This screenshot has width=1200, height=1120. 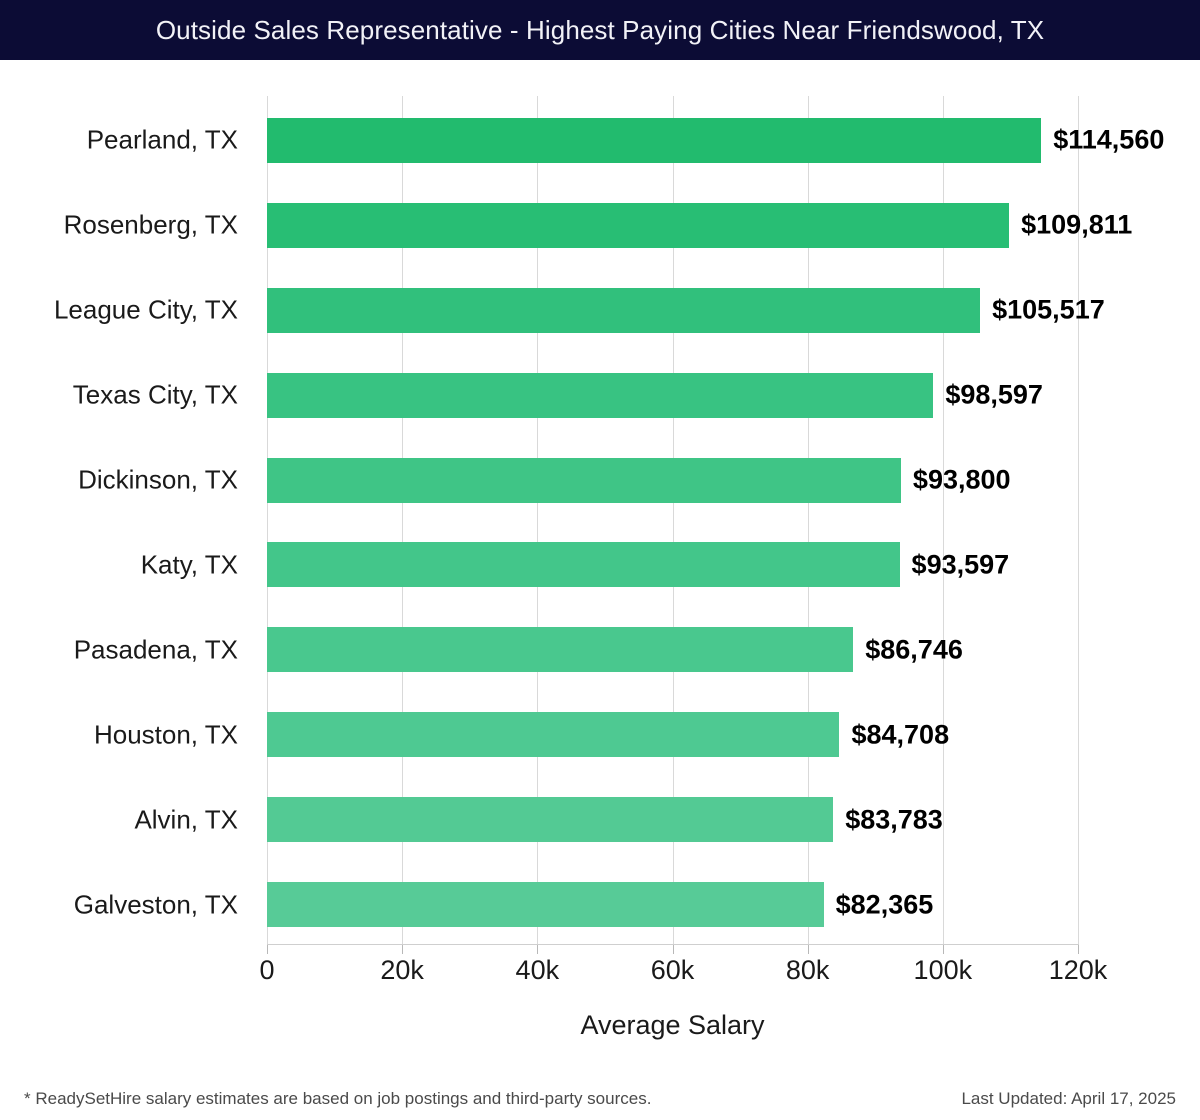 I want to click on y-axis-category-label: Katy, TX, so click(x=189, y=564).